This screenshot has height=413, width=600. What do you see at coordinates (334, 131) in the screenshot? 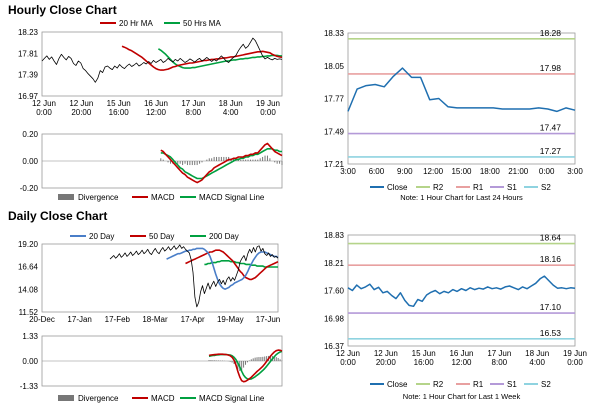
I see `hourly-pivot-ytick: 17.49` at bounding box center [334, 131].